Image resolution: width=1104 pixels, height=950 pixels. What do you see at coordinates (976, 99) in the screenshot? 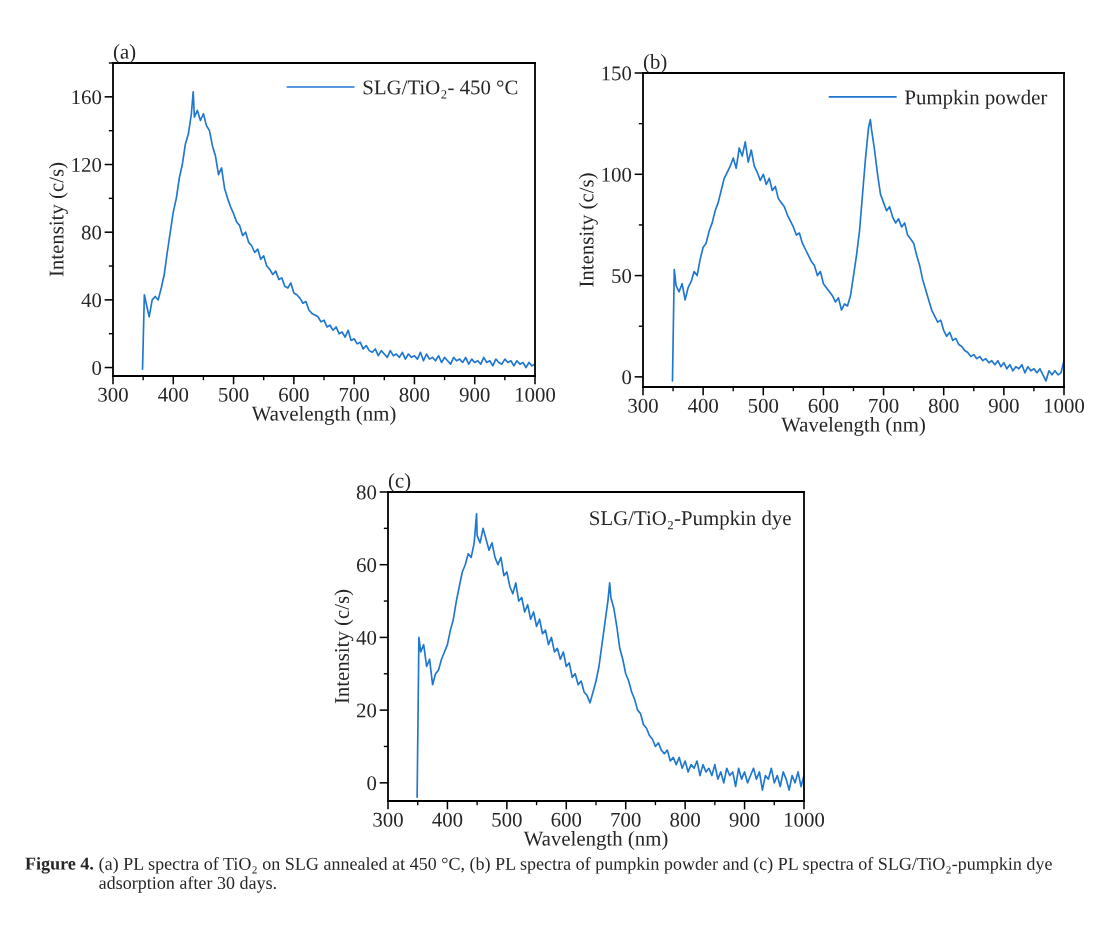
I see `legend-label: Pumpkin powder` at bounding box center [976, 99].